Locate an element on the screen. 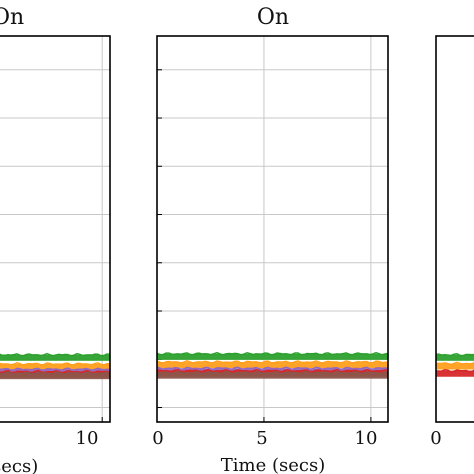 Image resolution: width=474 pixels, height=474 pixels. panel-middle-title: On is located at coordinates (273, 17).